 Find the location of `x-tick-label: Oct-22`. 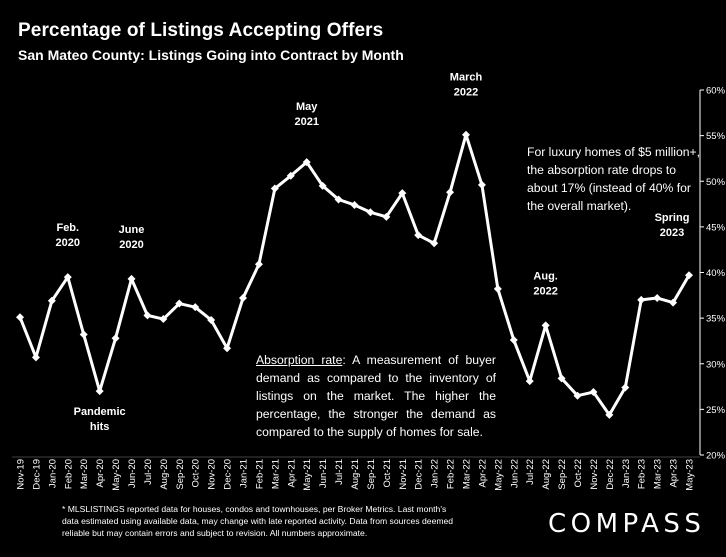

x-tick-label: Oct-22 is located at coordinates (578, 473).